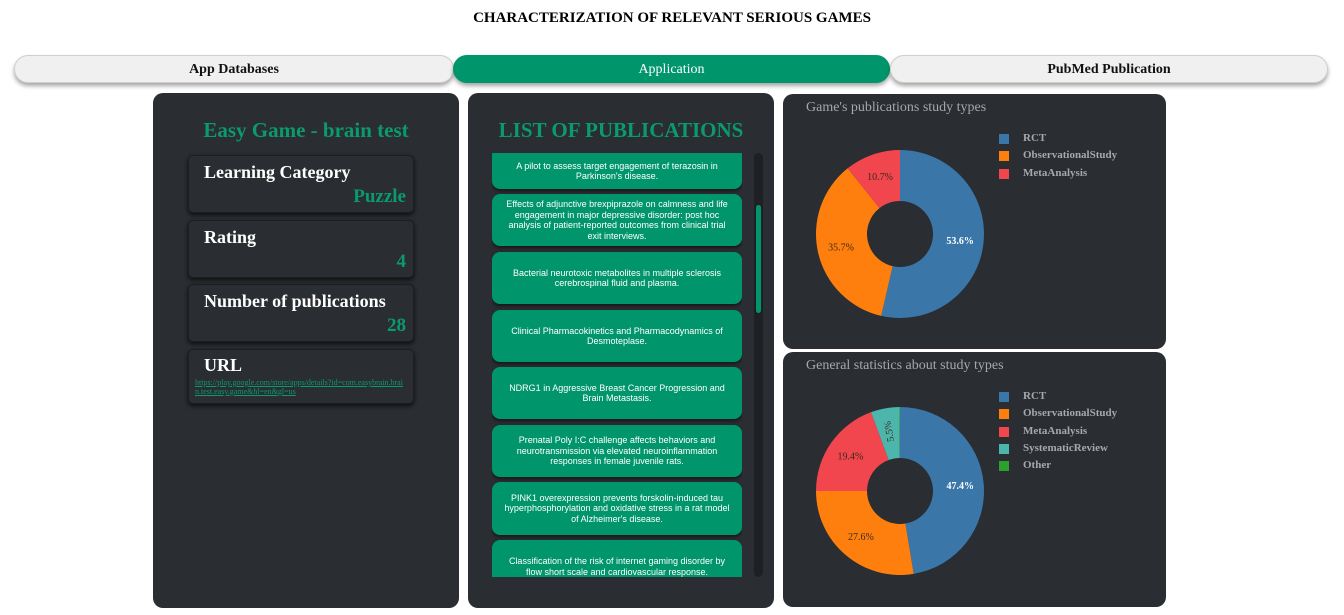 Image resolution: width=1344 pixels, height=615 pixels. What do you see at coordinates (905, 365) in the screenshot?
I see `chart-title: General statistics about study types` at bounding box center [905, 365].